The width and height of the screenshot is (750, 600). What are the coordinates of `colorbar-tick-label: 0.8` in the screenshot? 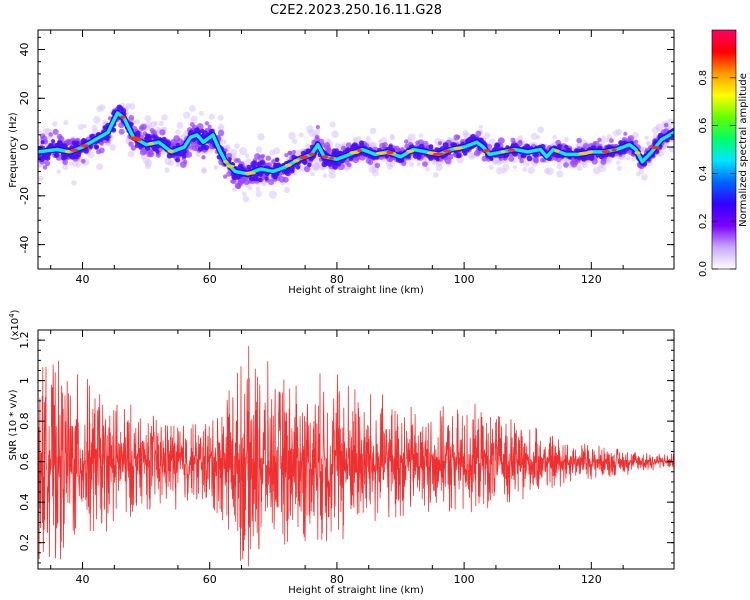 It's located at (703, 78).